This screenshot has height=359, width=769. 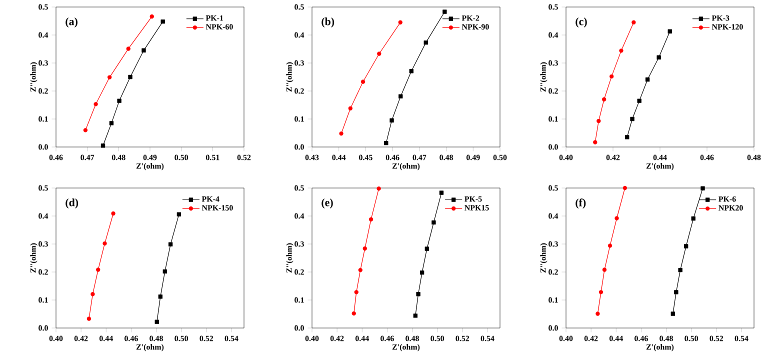 What do you see at coordinates (72, 23) in the screenshot?
I see `annotation: (a)` at bounding box center [72, 23].